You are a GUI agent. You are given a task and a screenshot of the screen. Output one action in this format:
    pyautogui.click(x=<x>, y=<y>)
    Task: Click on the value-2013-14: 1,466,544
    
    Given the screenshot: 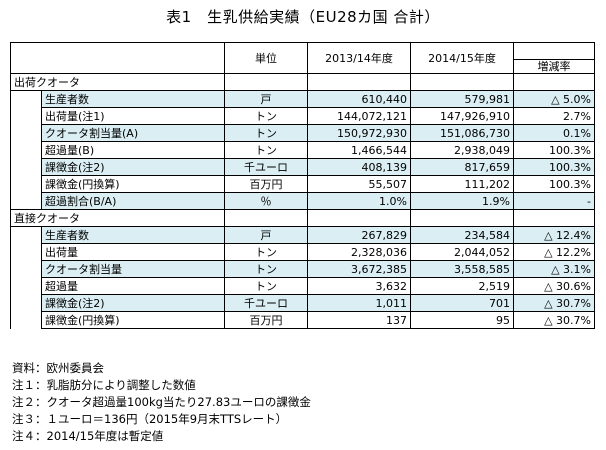 What is the action you would take?
    pyautogui.click(x=359, y=150)
    